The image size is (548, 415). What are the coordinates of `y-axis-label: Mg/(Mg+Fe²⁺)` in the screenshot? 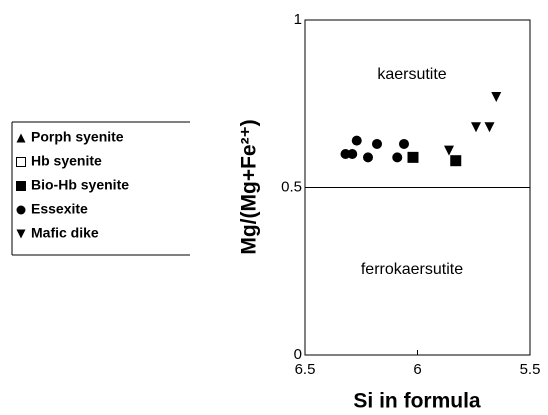 It's located at (249, 186).